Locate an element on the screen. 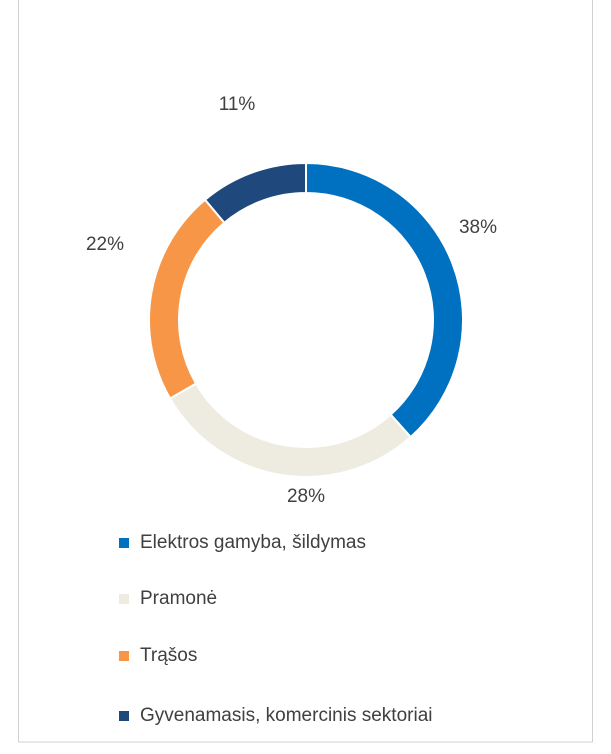  legend-label: Gyvenamasis, komercinis sektoriai is located at coordinates (286, 715).